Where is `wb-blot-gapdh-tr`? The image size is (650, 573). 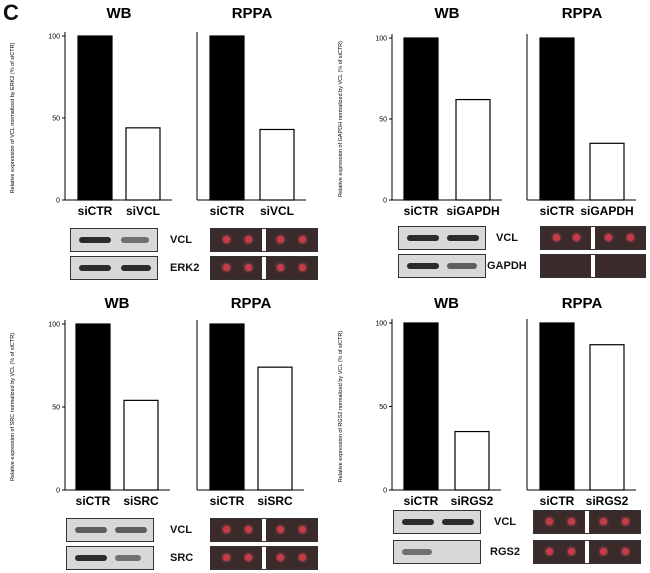
wb-blot-gapdh-tr is located at coordinates (442, 266).